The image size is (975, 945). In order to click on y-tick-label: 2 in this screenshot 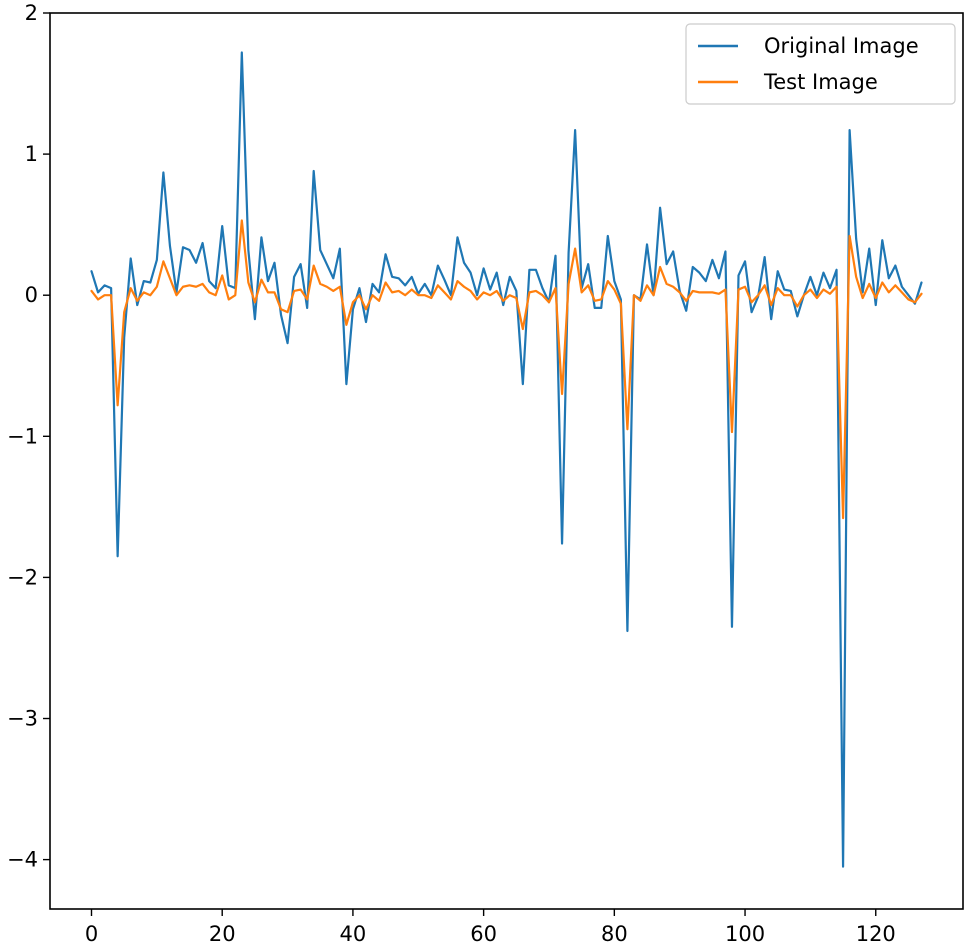, I will do `click(31, 13)`.